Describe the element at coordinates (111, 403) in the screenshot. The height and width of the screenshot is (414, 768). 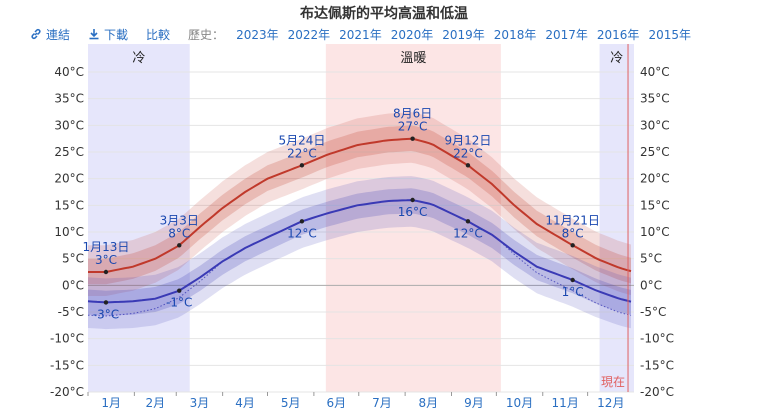
I see `month-label: 1月` at that location.